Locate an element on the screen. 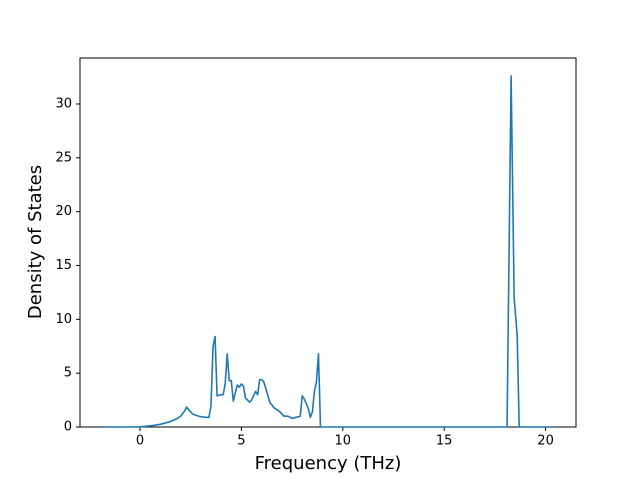 This screenshot has height=480, width=640. y-tick-label: 30 is located at coordinates (63, 103).